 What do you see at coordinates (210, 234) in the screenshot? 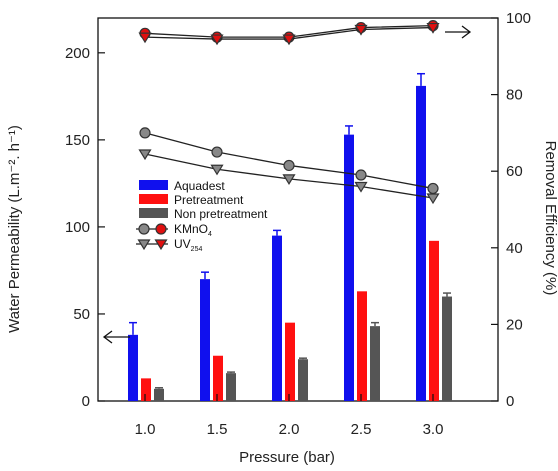
I see `legend-label-subscript: 4` at bounding box center [210, 234].